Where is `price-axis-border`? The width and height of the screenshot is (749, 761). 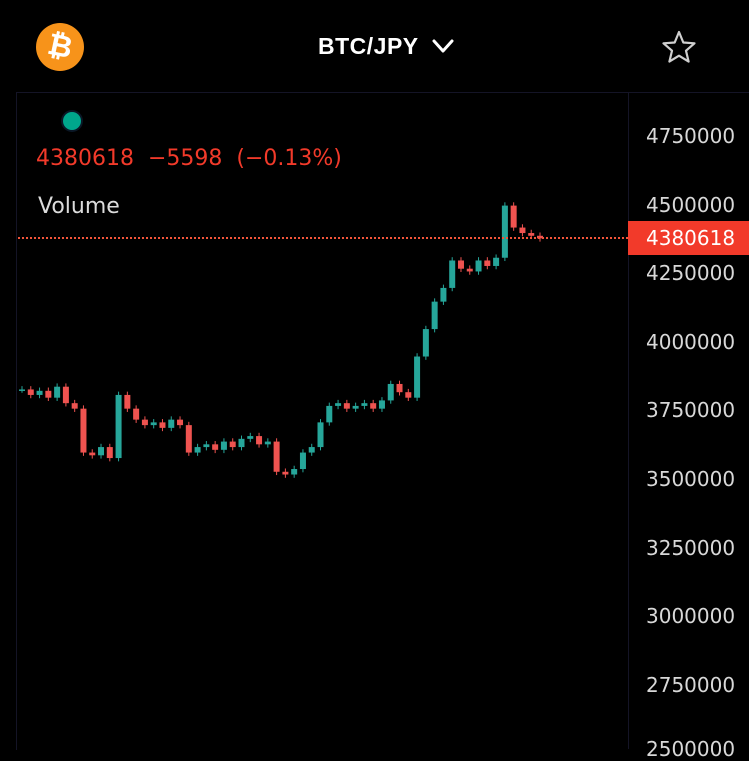 price-axis-border is located at coordinates (628, 420).